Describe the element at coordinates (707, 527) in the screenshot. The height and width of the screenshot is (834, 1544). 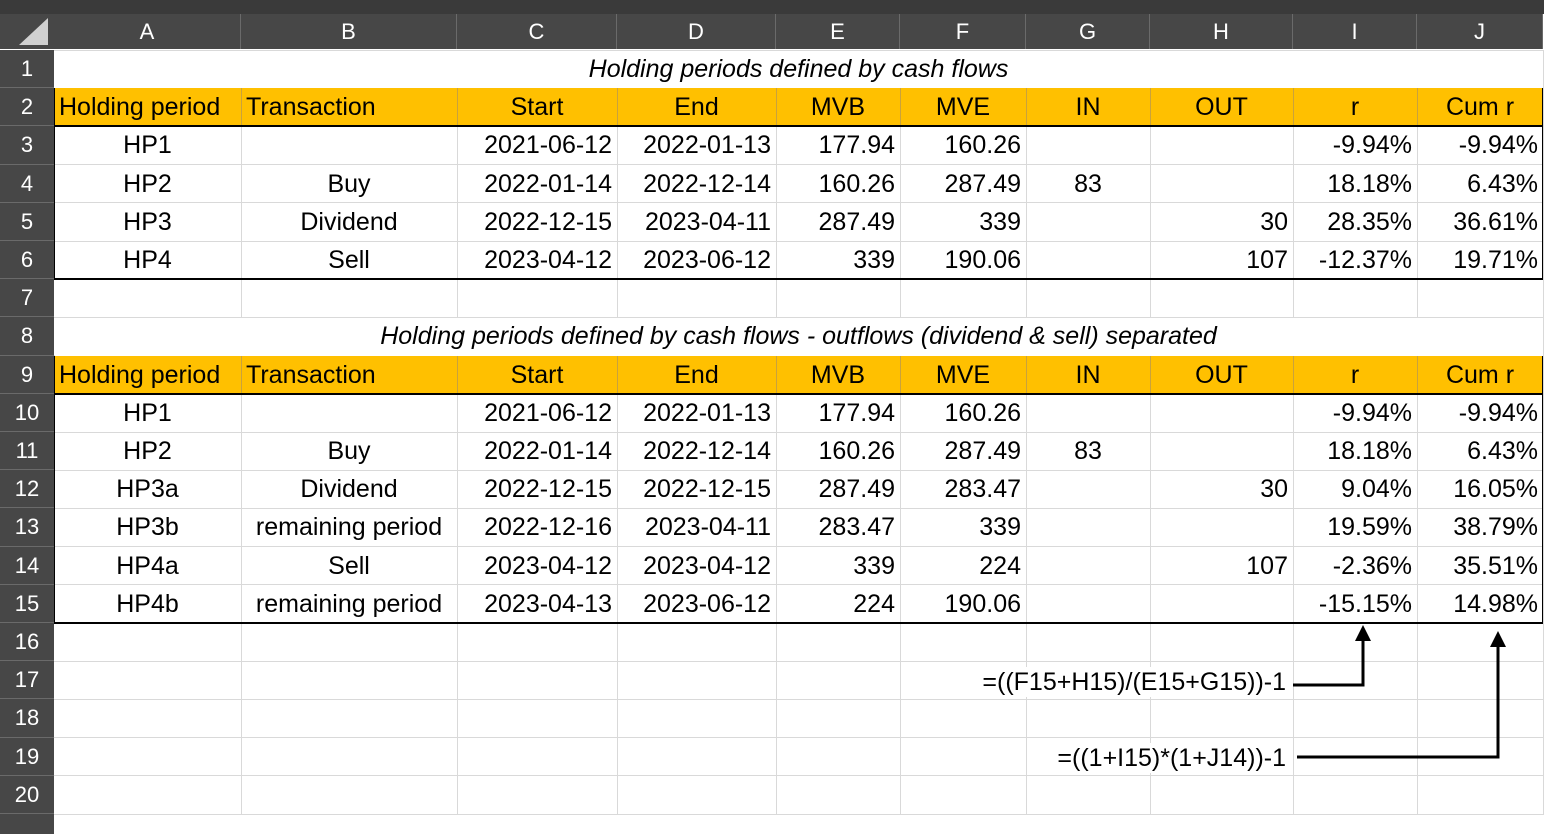
I see `table2-cell-end: 2023-04-11` at that location.